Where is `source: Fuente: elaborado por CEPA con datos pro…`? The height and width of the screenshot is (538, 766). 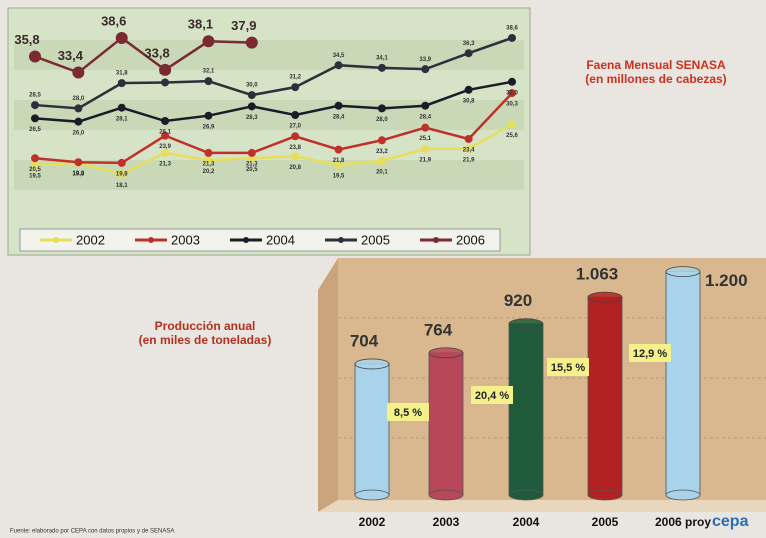
source: Fuente: elaborado por CEPA con datos pro… is located at coordinates (92, 532).